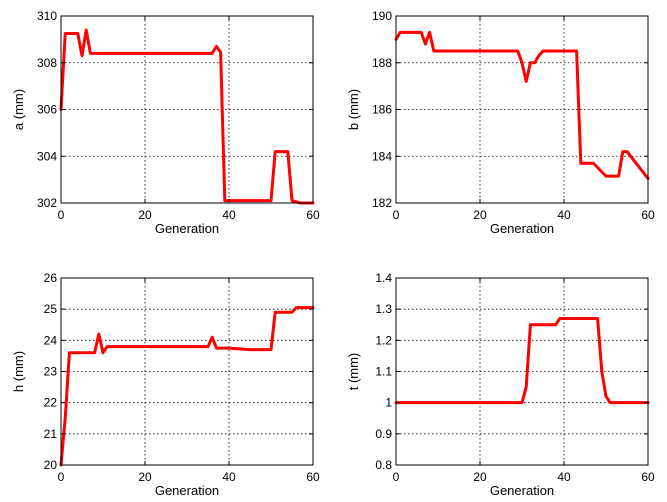  Describe the element at coordinates (51, 372) in the screenshot. I see `y-tick-label: 23` at that location.